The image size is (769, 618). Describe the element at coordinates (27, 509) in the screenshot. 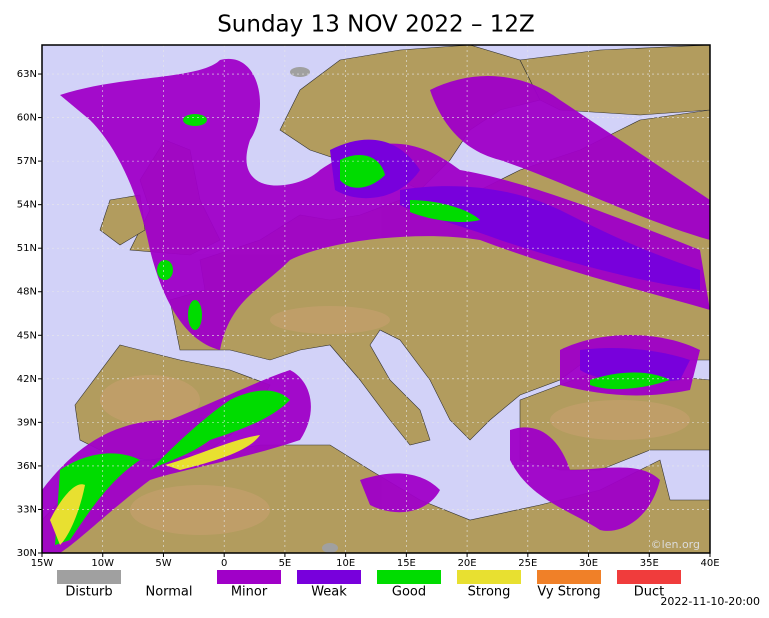

I see `lat-tick-label: 33N` at that location.